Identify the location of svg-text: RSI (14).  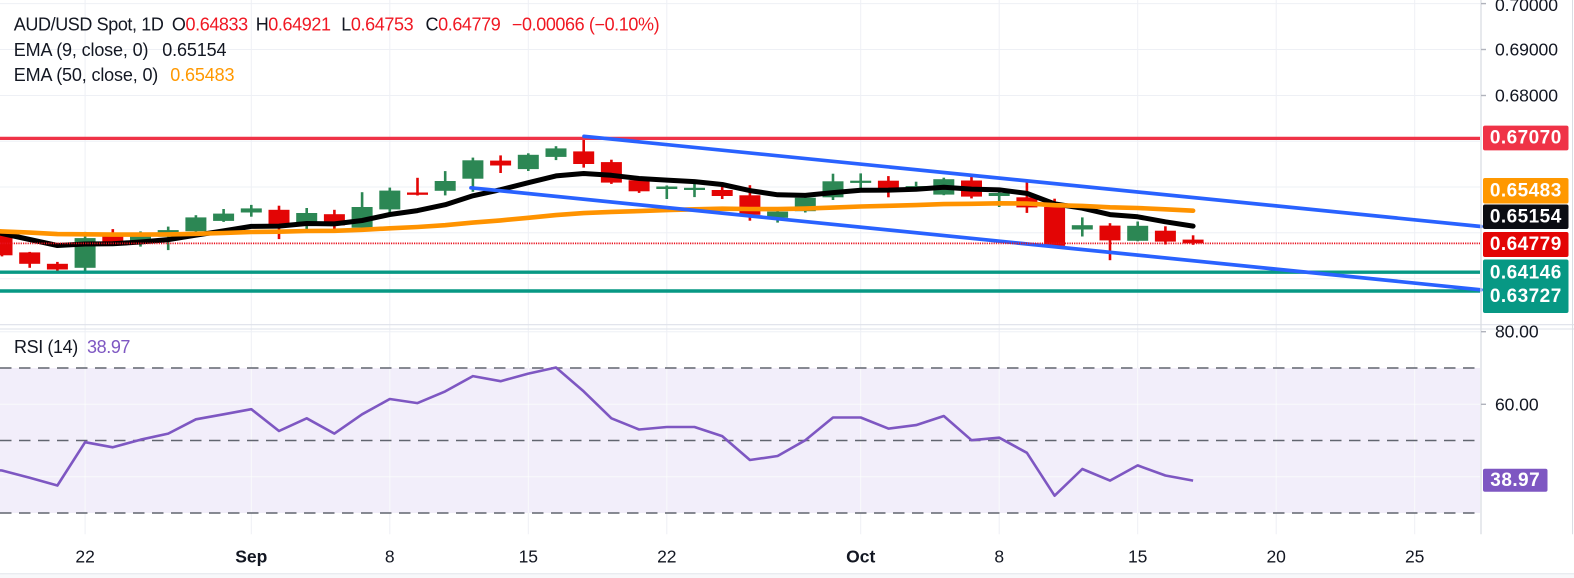
(46, 347).